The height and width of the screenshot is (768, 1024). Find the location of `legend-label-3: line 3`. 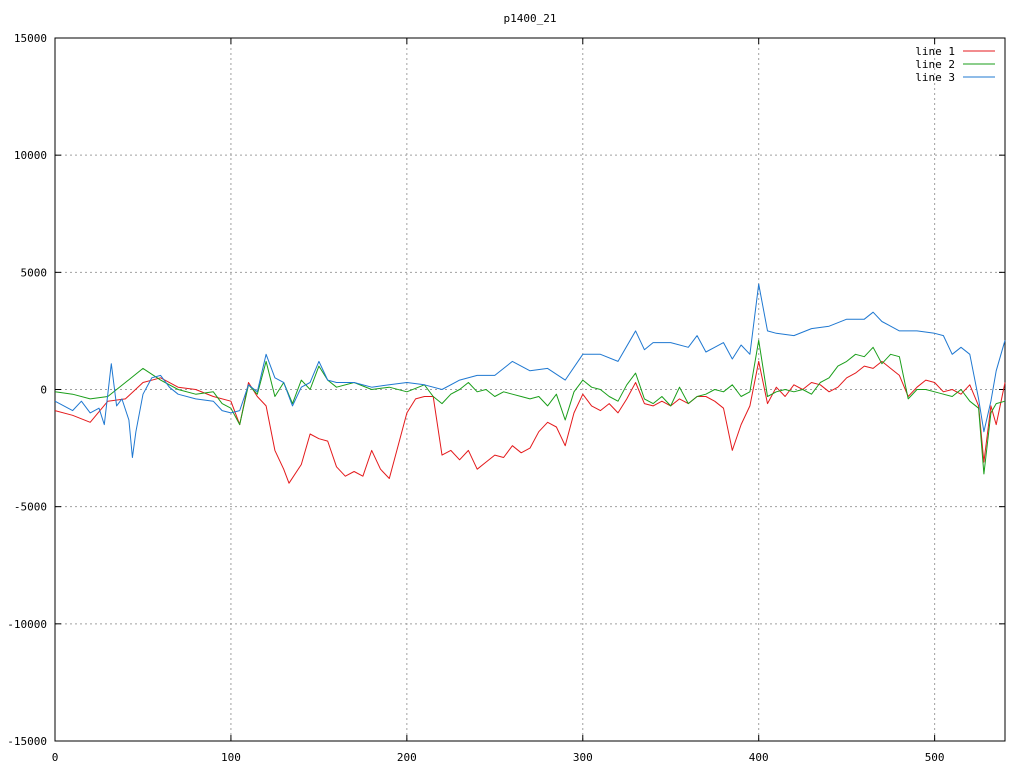

legend-label-3: line 3 is located at coordinates (935, 77).